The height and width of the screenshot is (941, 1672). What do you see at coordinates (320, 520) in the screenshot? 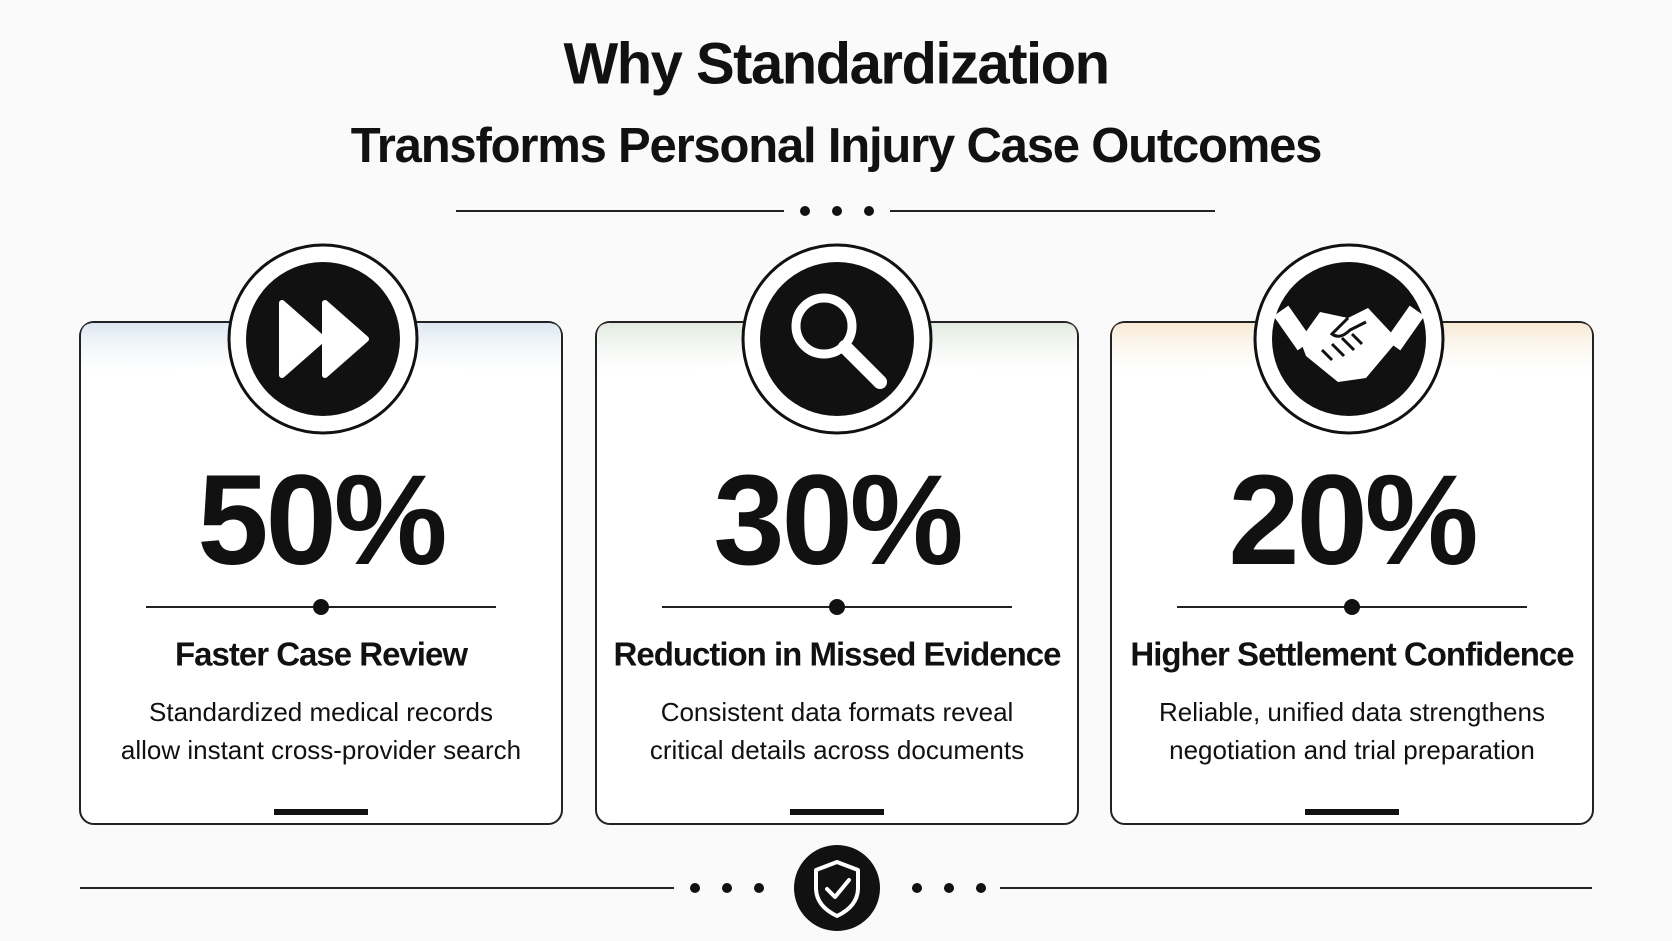
I see `stat-value: 50%` at bounding box center [320, 520].